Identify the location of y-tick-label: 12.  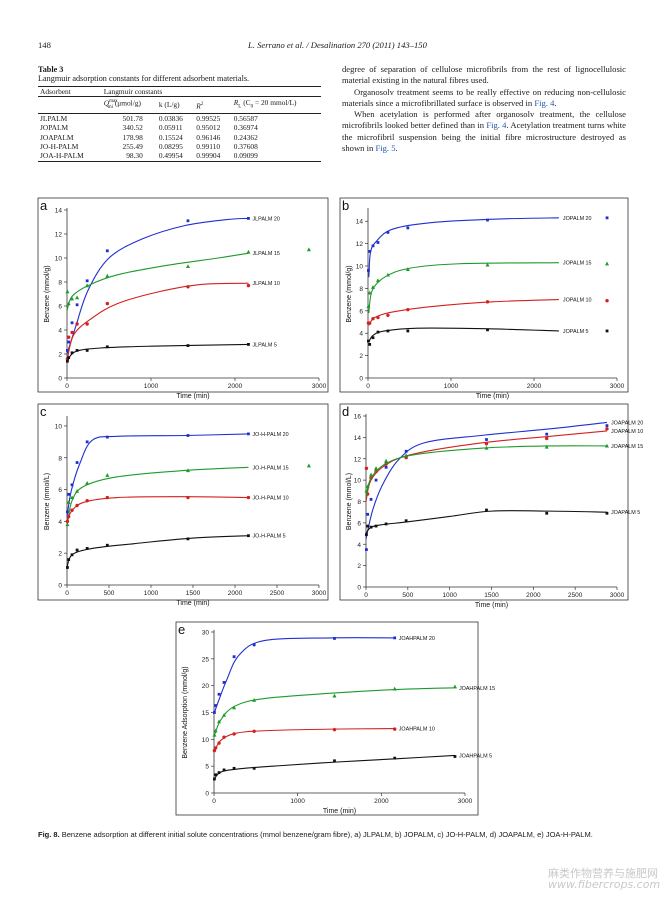
(358, 459).